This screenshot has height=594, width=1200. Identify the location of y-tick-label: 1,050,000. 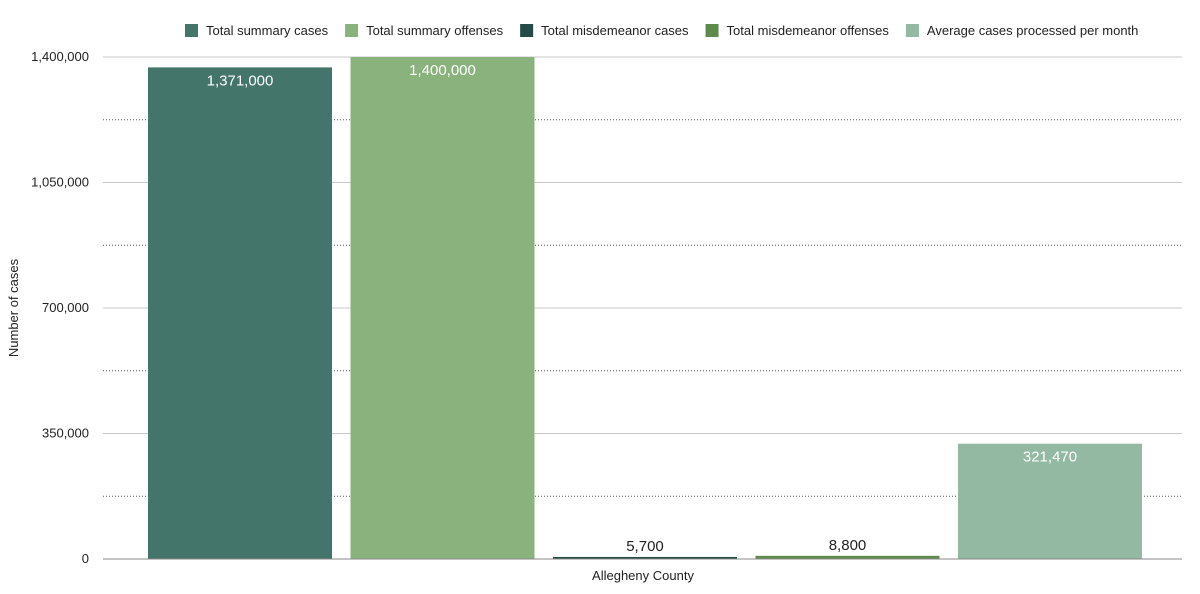
(60, 182).